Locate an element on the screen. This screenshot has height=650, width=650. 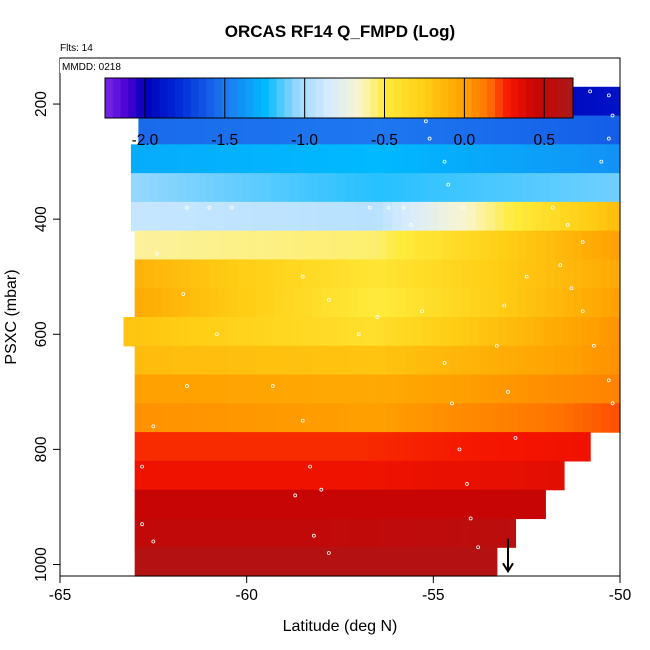
colorbar-frame is located at coordinates (339, 98).